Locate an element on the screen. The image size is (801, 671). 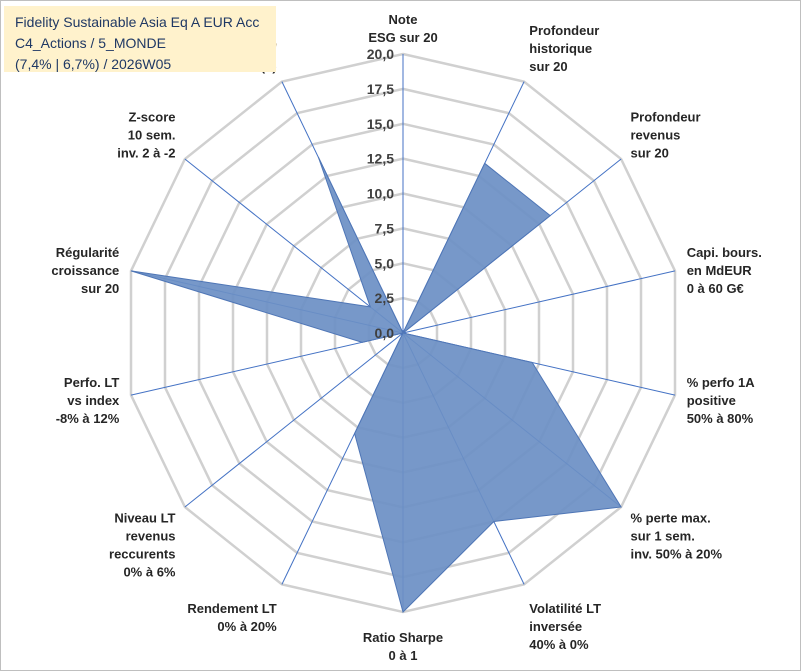
axis-label: Perfo. LT vs index -8% à 12% is located at coordinates (88, 400).